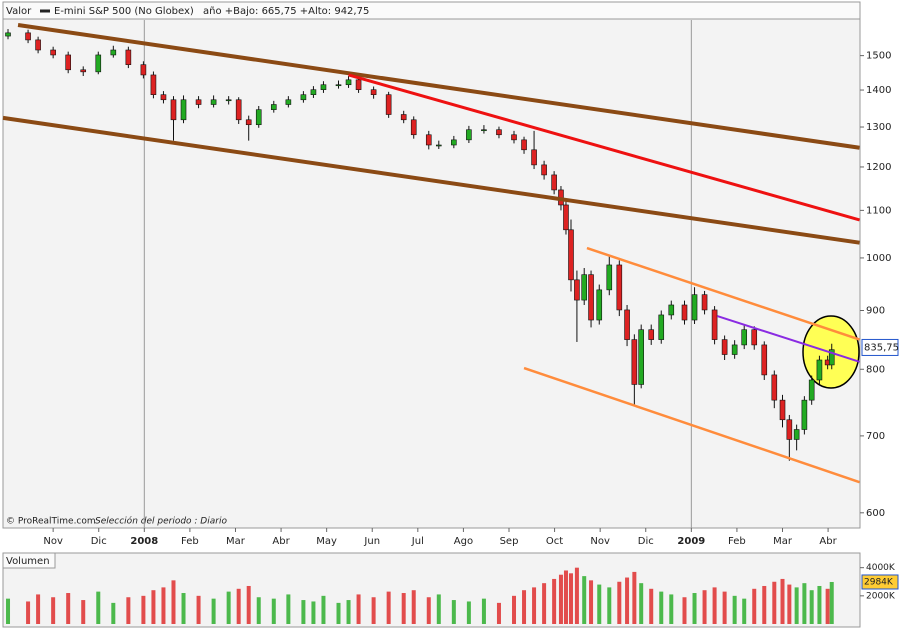 The image size is (900, 630). I want to click on x-tick-label: Nov, so click(53, 541).